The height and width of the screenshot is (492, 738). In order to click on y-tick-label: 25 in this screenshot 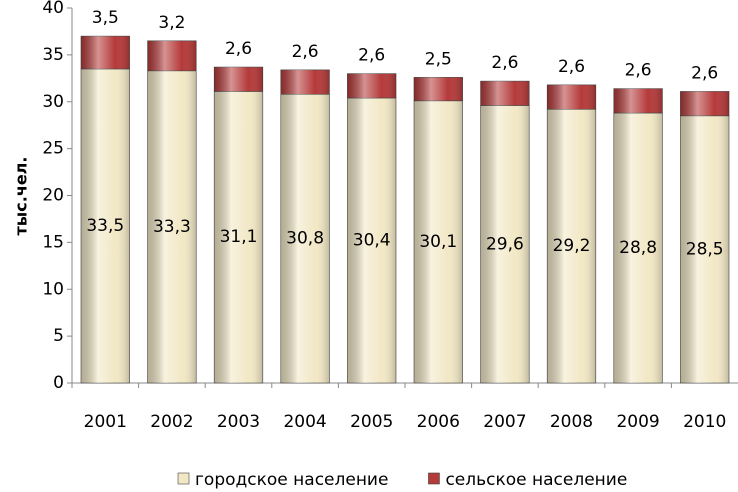, I will do `click(53, 149)`.